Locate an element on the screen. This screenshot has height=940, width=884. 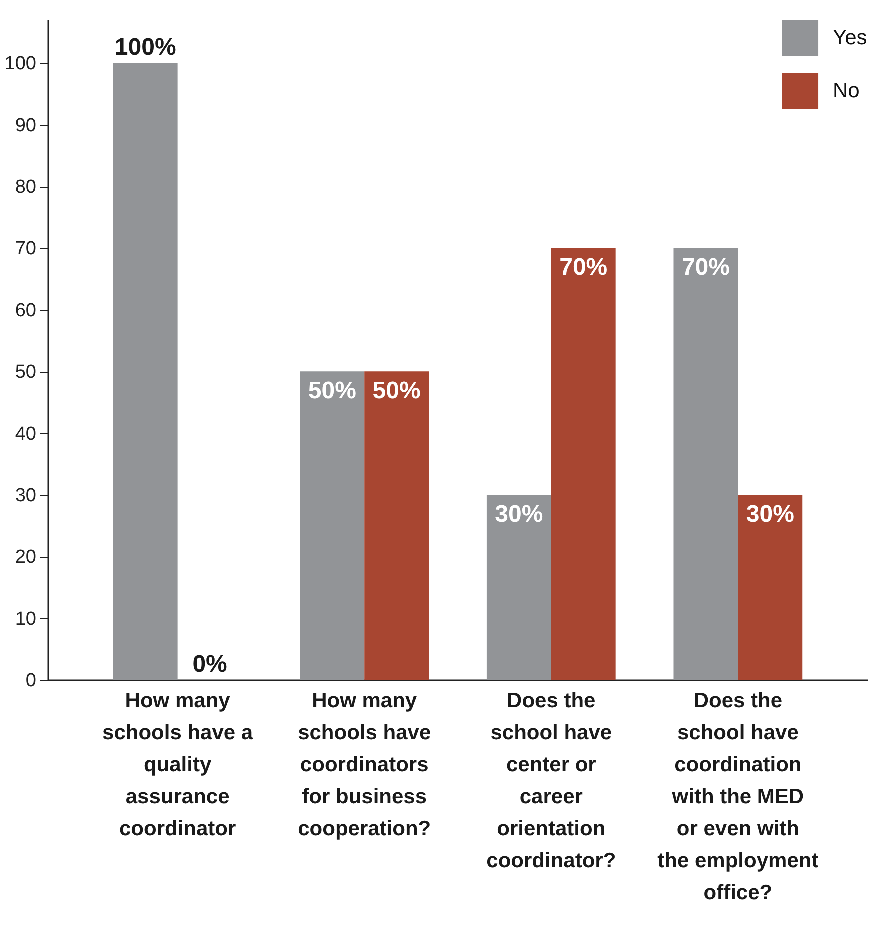
legend-label: Yes is located at coordinates (850, 38).